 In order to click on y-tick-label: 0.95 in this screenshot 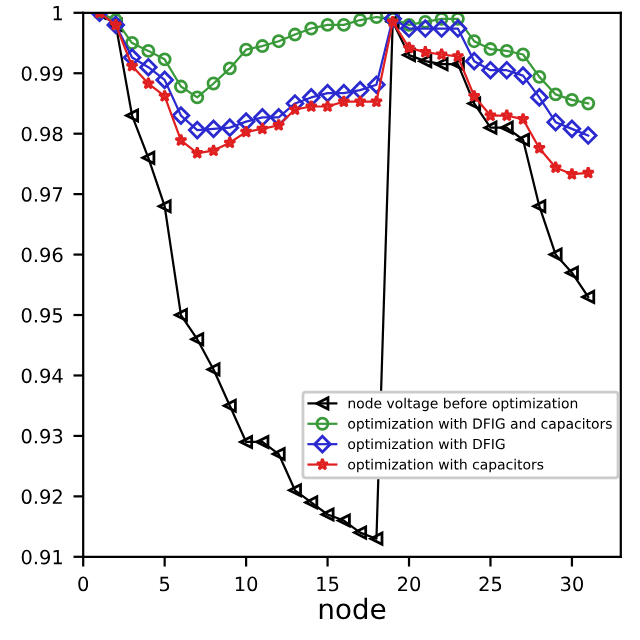, I will do `click(42, 315)`.